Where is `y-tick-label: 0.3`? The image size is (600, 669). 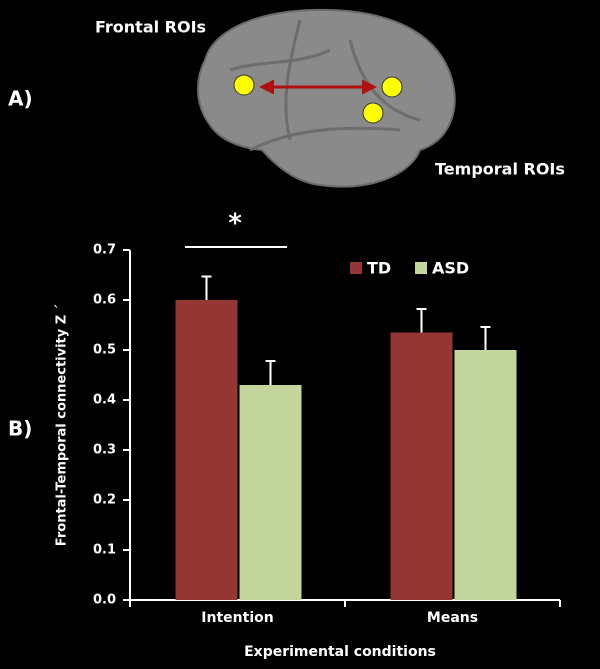
y-tick-label: 0.3 is located at coordinates (104, 450).